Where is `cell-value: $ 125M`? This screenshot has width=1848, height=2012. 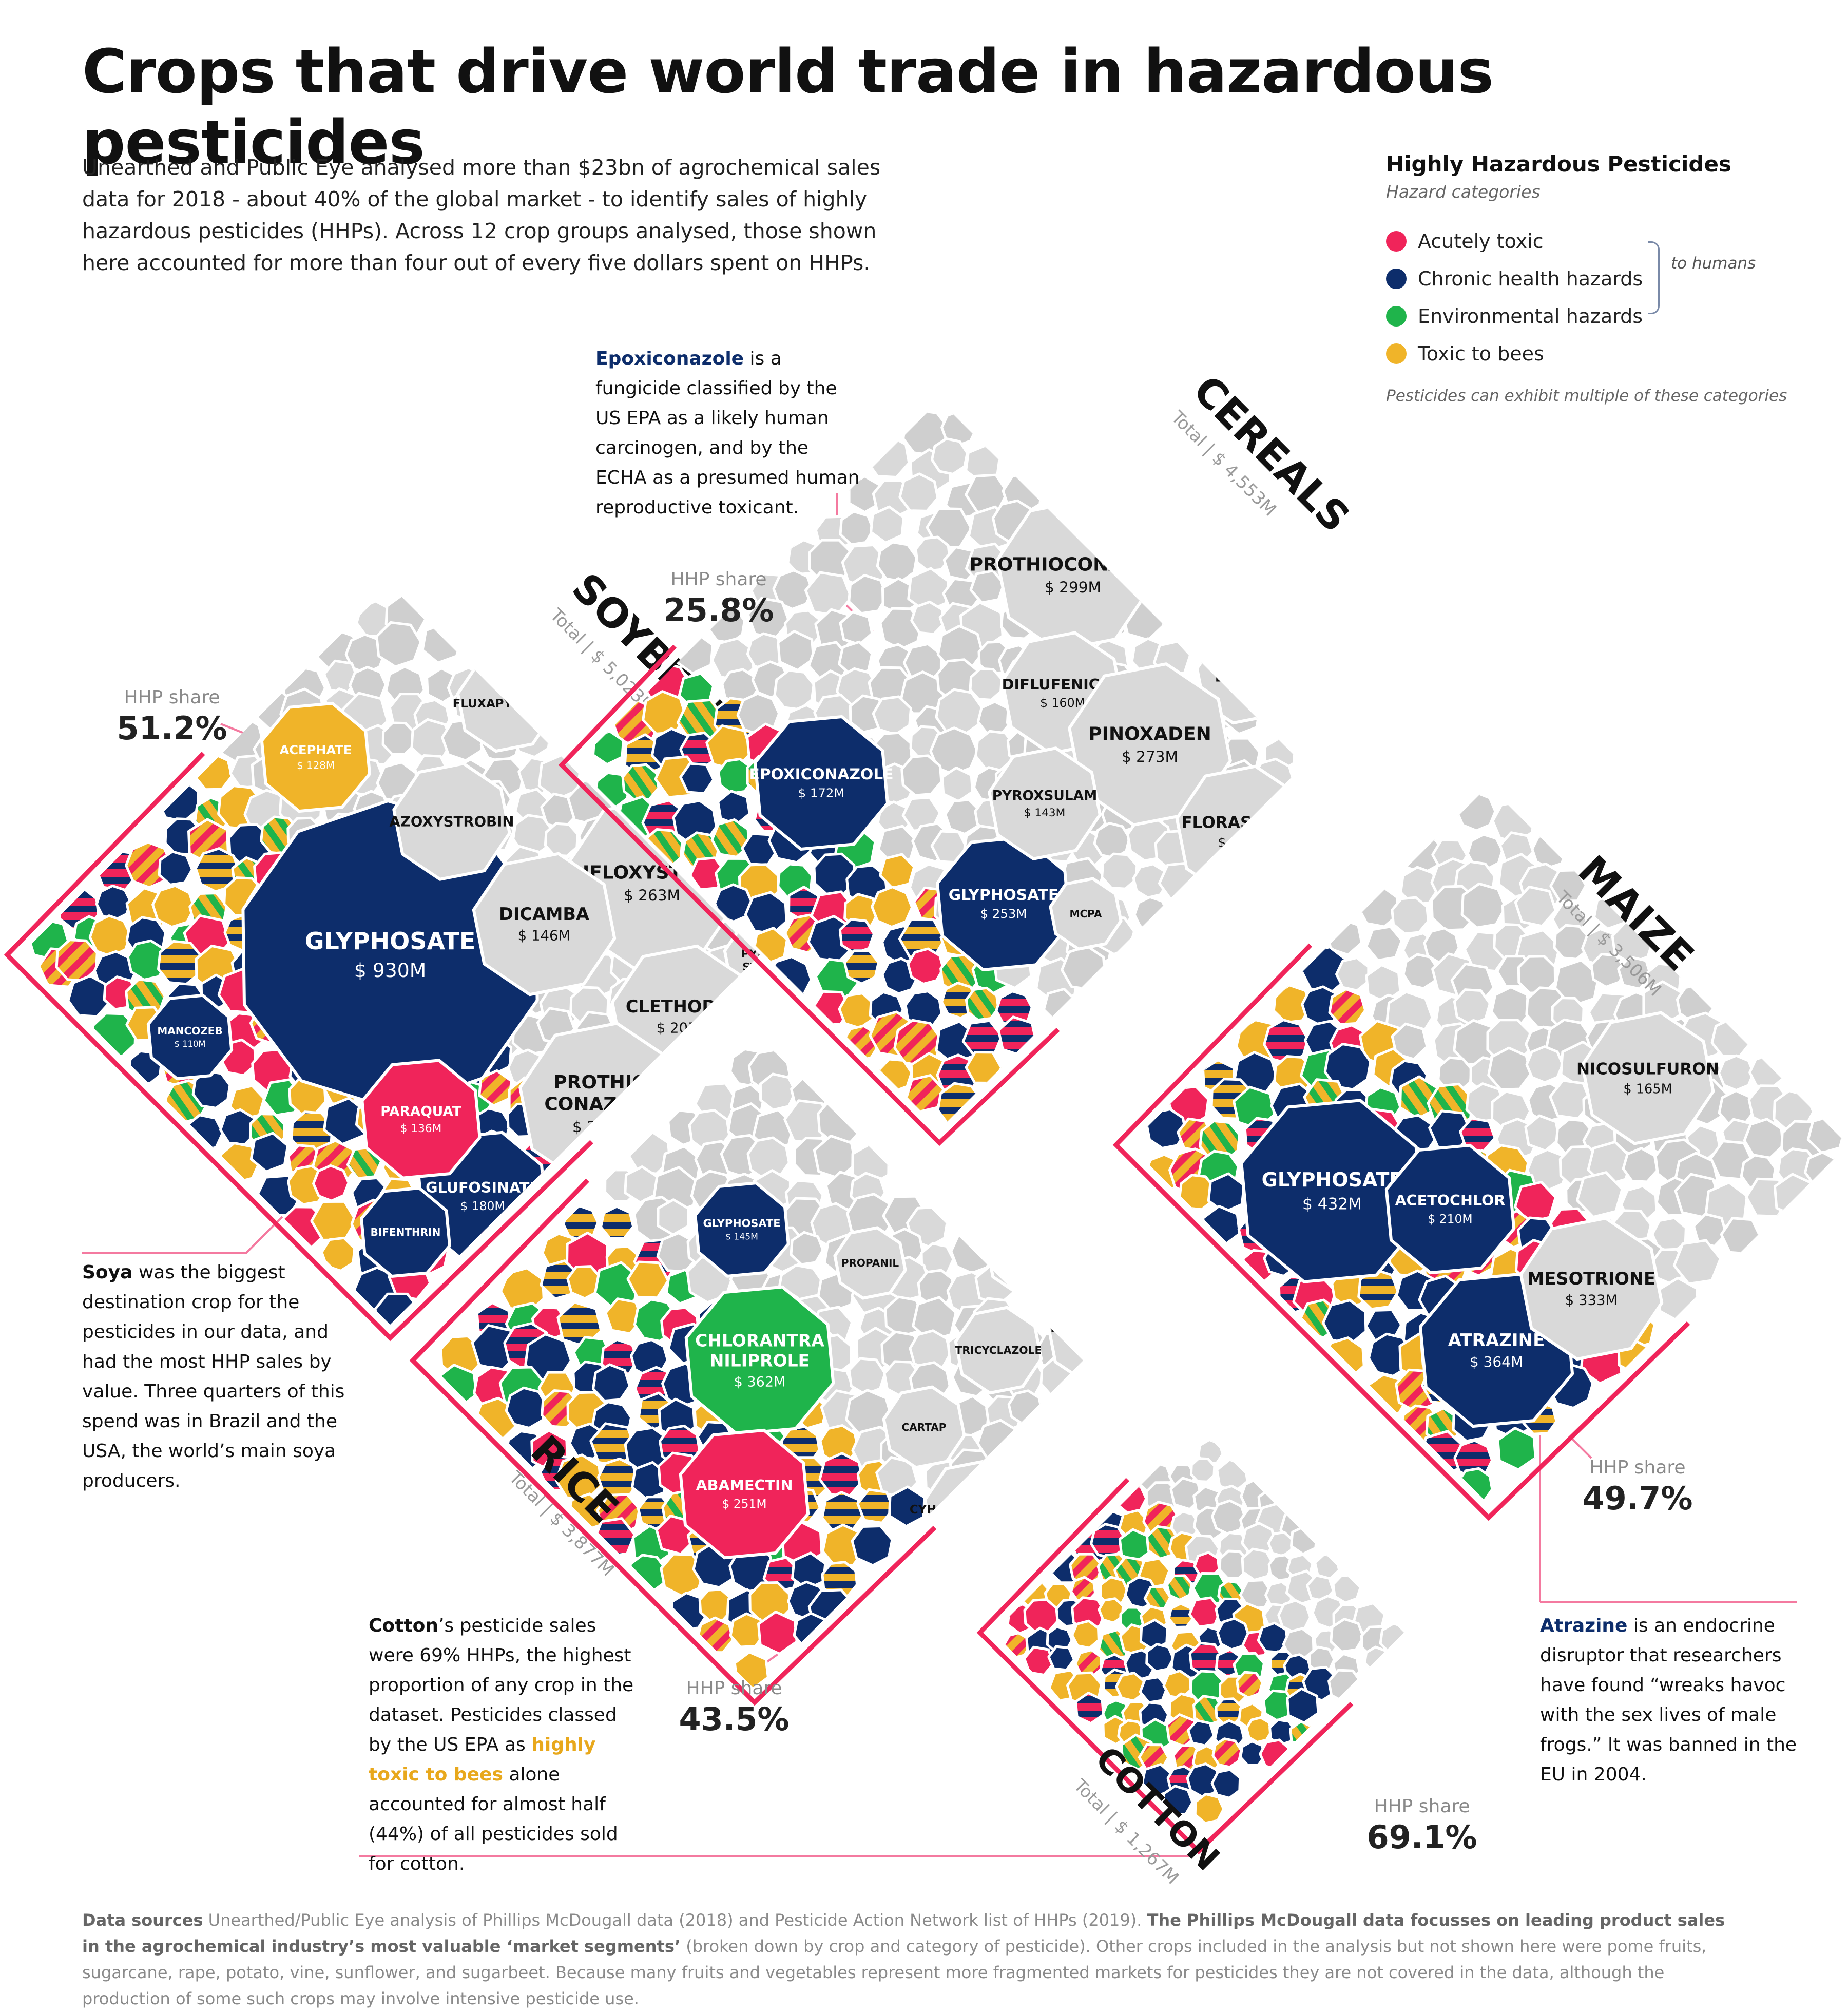 cell-value: $ 125M is located at coordinates (1096, 1342).